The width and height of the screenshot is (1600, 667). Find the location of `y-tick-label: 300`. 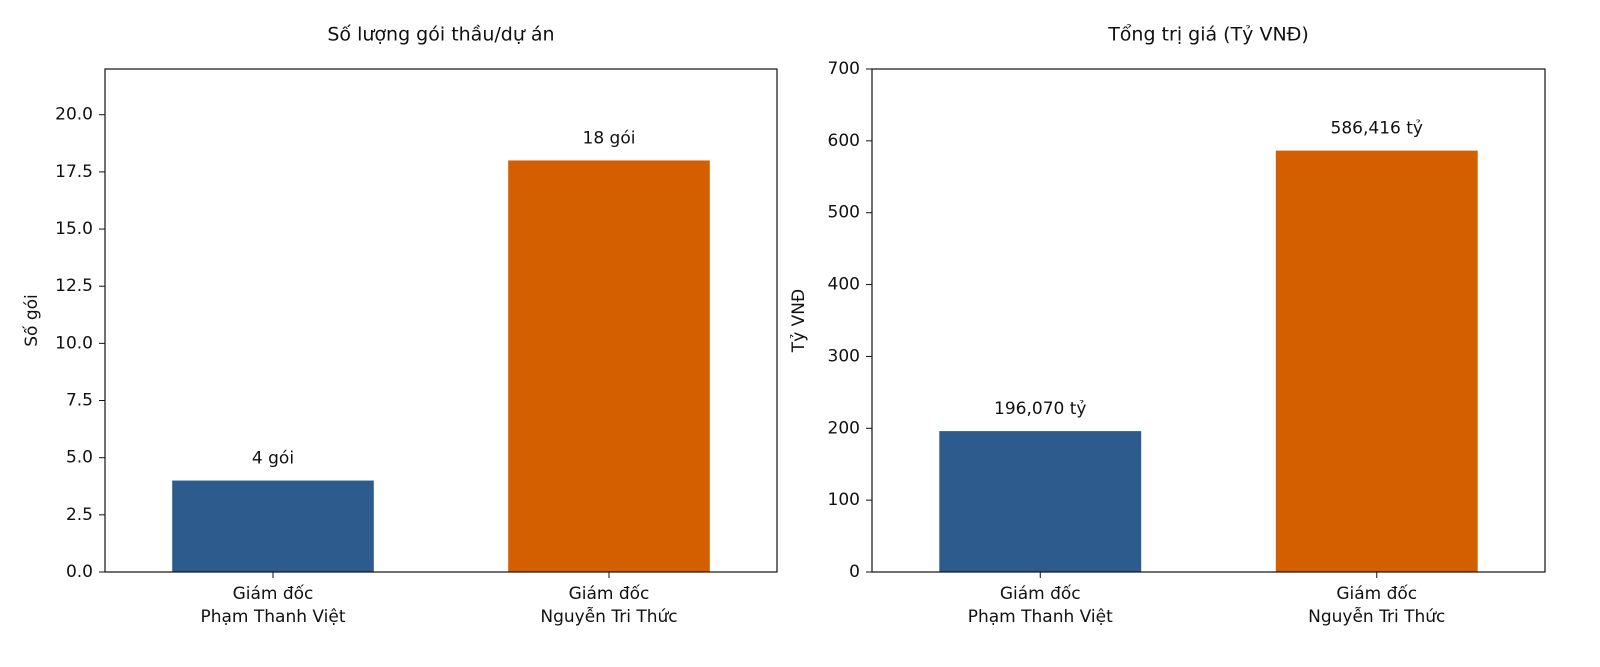

y-tick-label: 300 is located at coordinates (844, 356).